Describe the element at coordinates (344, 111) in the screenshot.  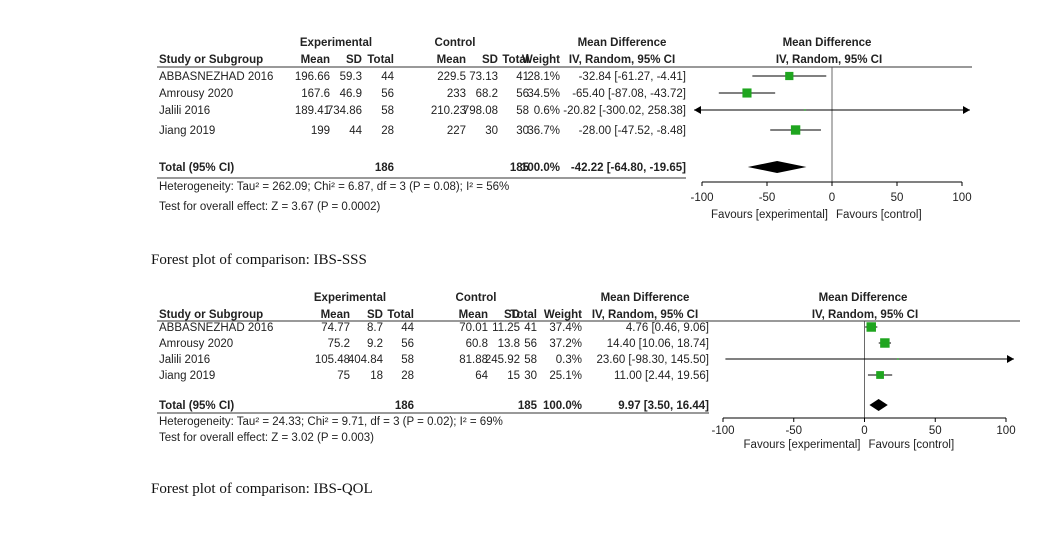
I see `exp-sd-value: 734.86` at that location.